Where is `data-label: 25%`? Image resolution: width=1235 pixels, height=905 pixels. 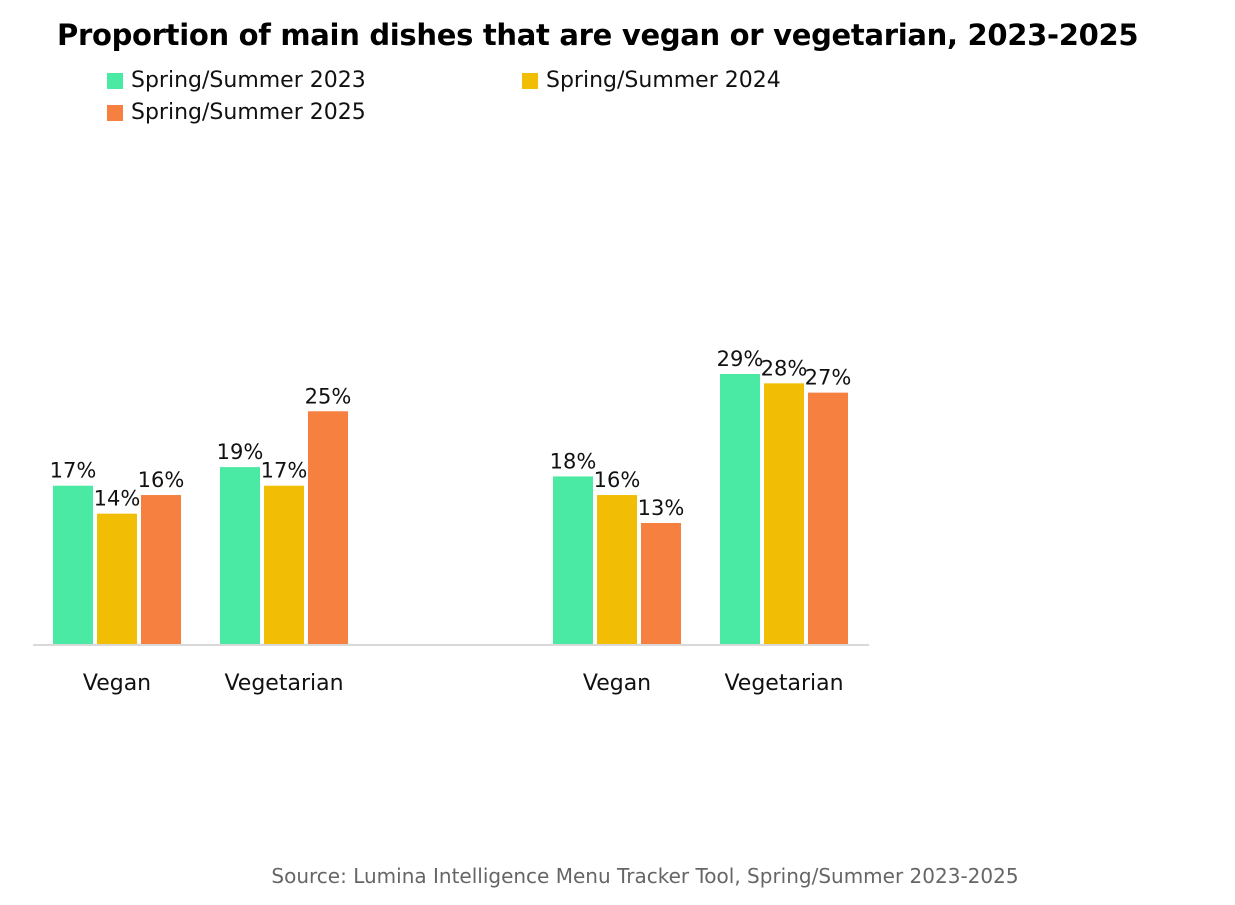
data-label: 25% is located at coordinates (328, 396).